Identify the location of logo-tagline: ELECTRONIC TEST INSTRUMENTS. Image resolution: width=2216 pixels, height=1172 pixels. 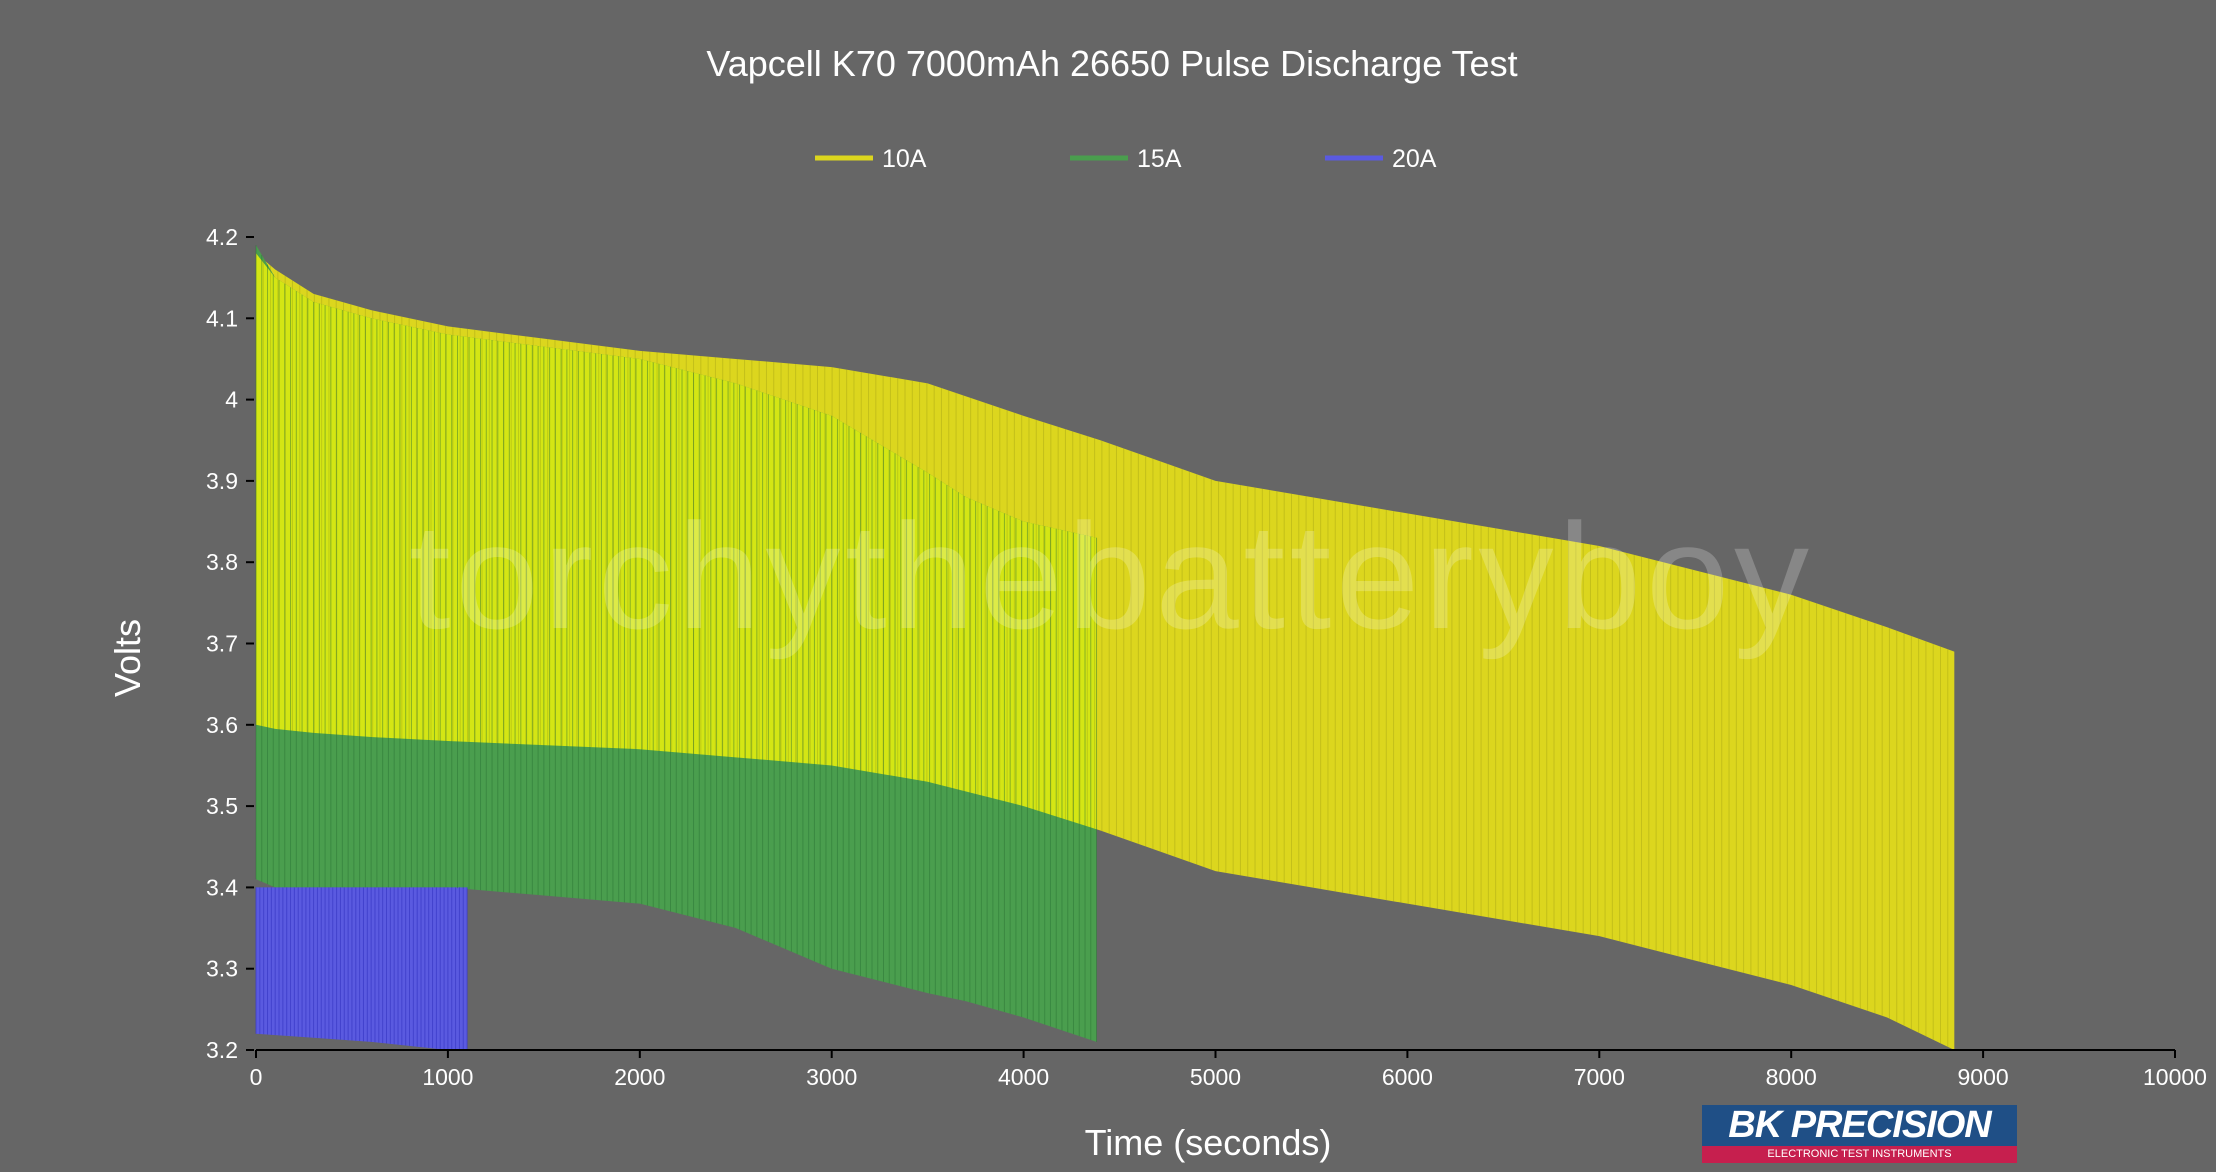
(1859, 1154).